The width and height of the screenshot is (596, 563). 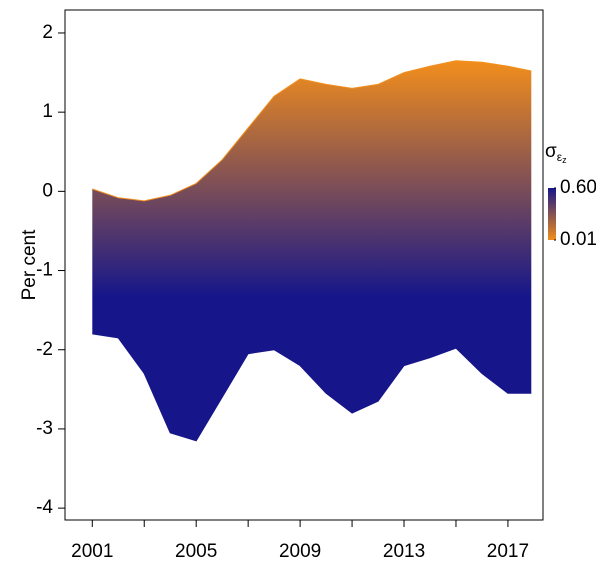 I want to click on y-tick-label: 1, so click(x=47, y=111).